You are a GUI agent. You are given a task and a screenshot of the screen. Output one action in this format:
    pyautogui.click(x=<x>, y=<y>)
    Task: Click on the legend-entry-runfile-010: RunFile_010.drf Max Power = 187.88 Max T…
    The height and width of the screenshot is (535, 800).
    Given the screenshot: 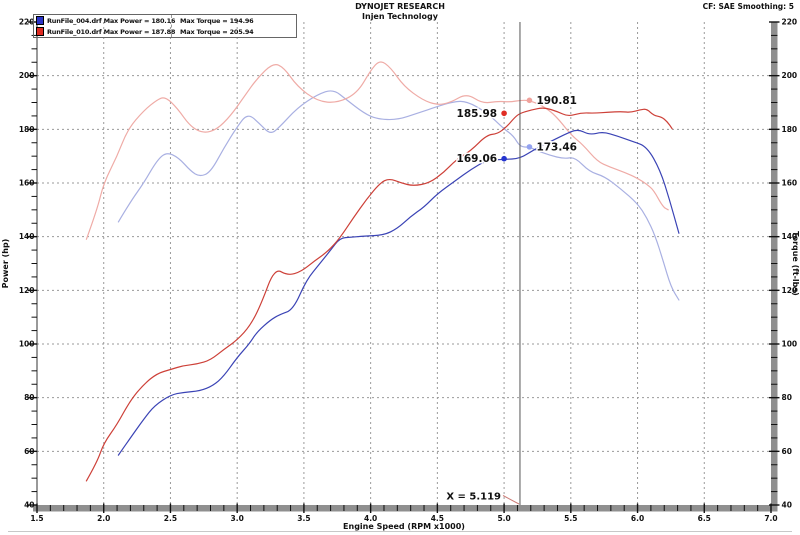 What is the action you would take?
    pyautogui.click(x=165, y=31)
    